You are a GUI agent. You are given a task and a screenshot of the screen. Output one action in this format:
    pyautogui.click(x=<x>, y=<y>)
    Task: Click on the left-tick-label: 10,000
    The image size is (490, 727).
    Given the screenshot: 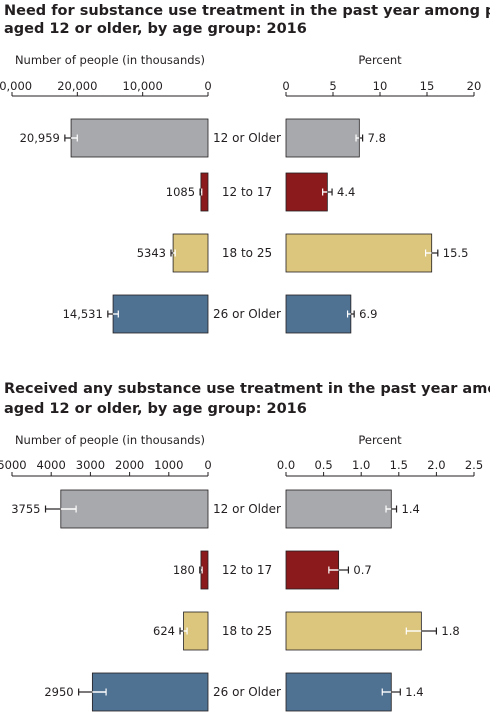 What is the action you would take?
    pyautogui.click(x=143, y=86)
    